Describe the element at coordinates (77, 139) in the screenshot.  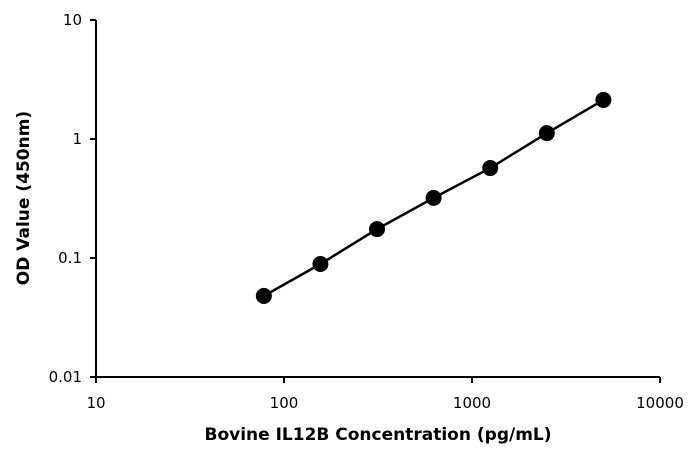
I see `y-tick-label: 1` at that location.